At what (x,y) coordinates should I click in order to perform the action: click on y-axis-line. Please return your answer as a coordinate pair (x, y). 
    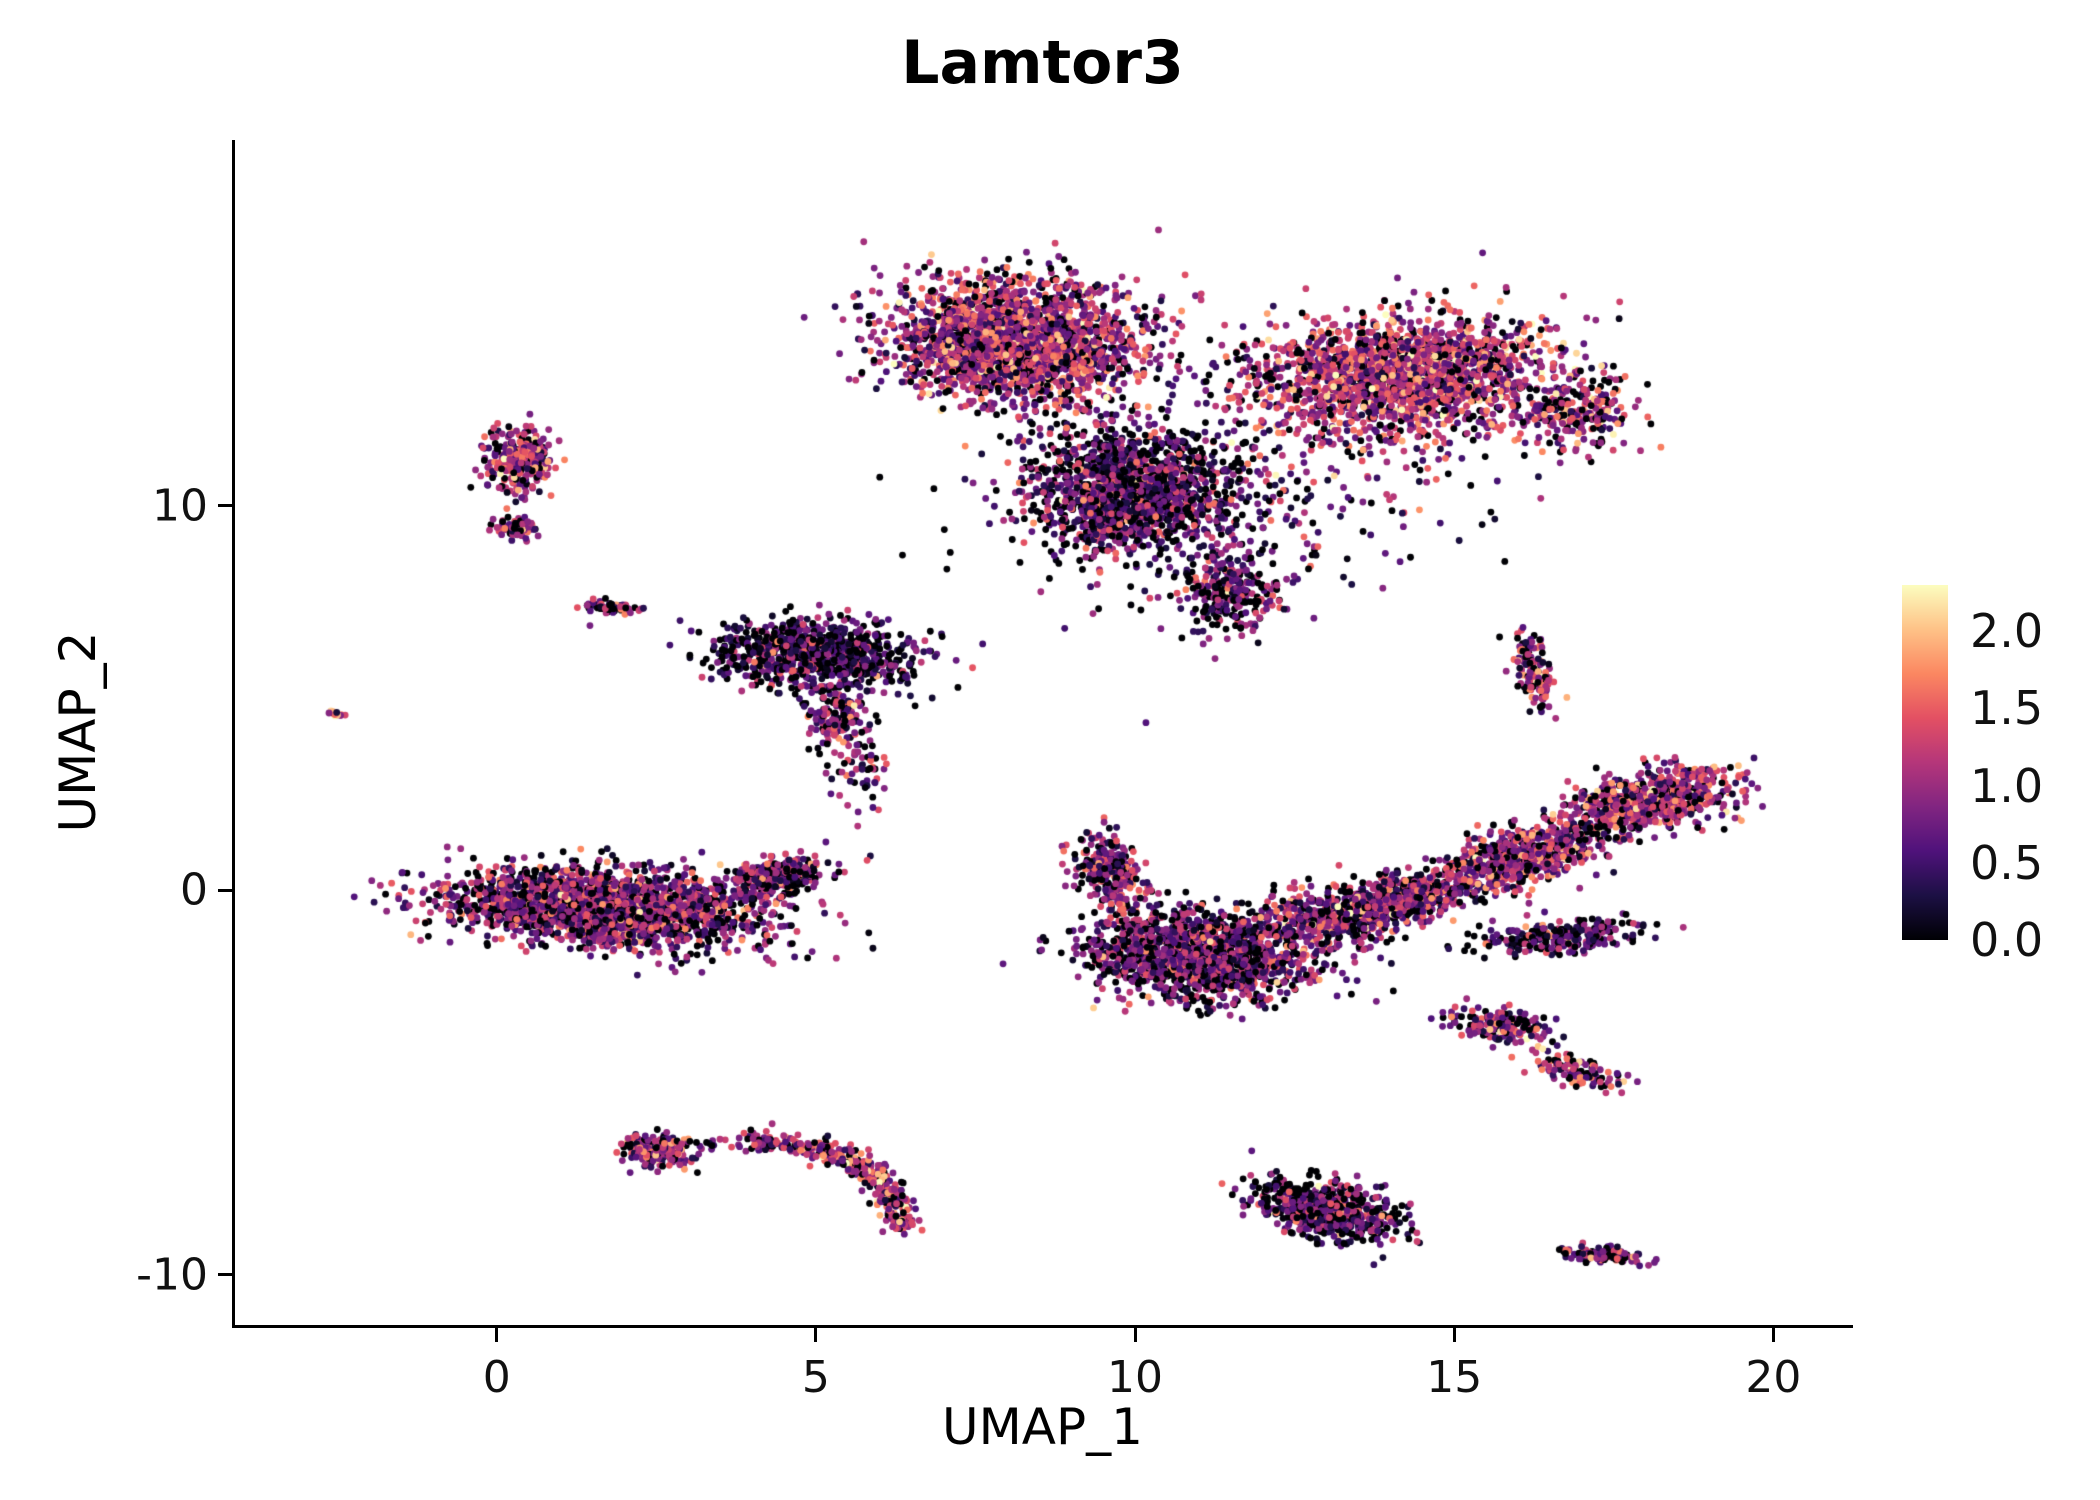
    Looking at the image, I should click on (233, 734).